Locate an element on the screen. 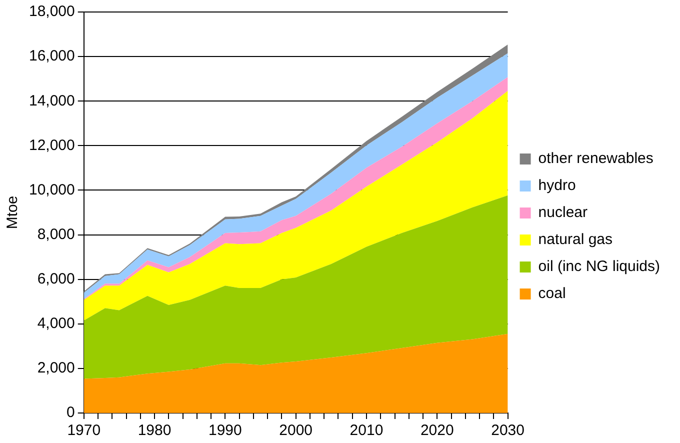 This screenshot has width=680, height=443. y-axis-title: Mtoe is located at coordinates (13, 213).